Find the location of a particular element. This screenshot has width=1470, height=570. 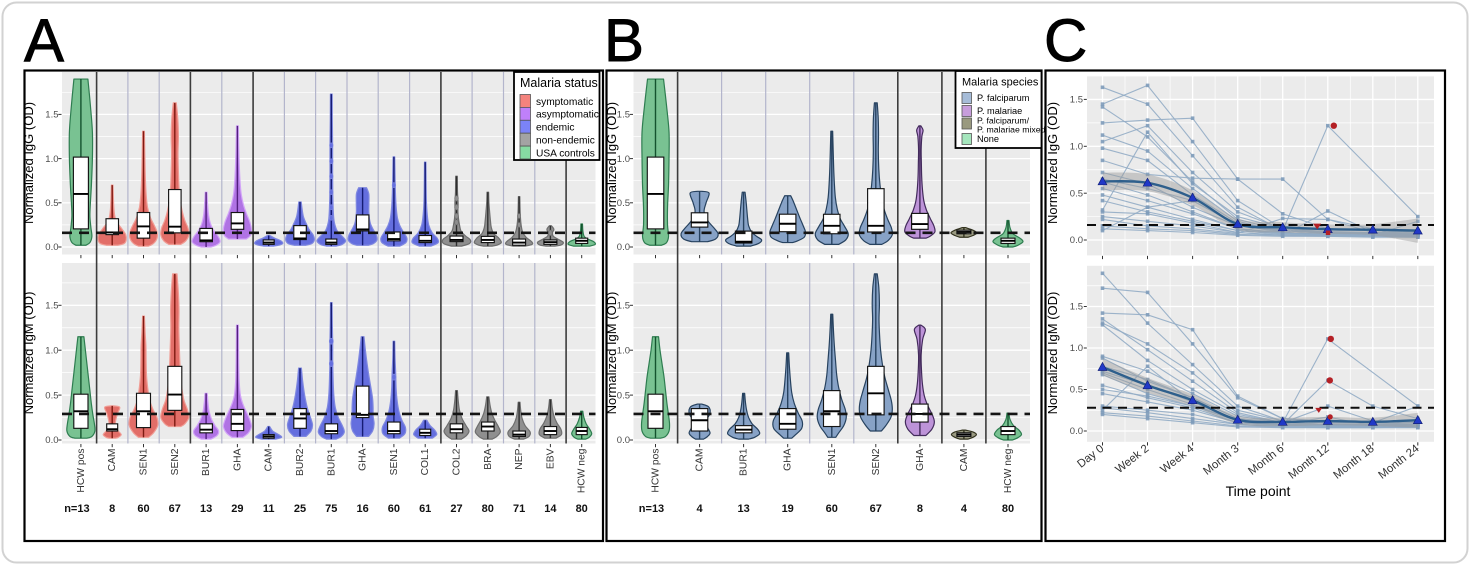

svg-text: BRA is located at coordinates (488, 458).